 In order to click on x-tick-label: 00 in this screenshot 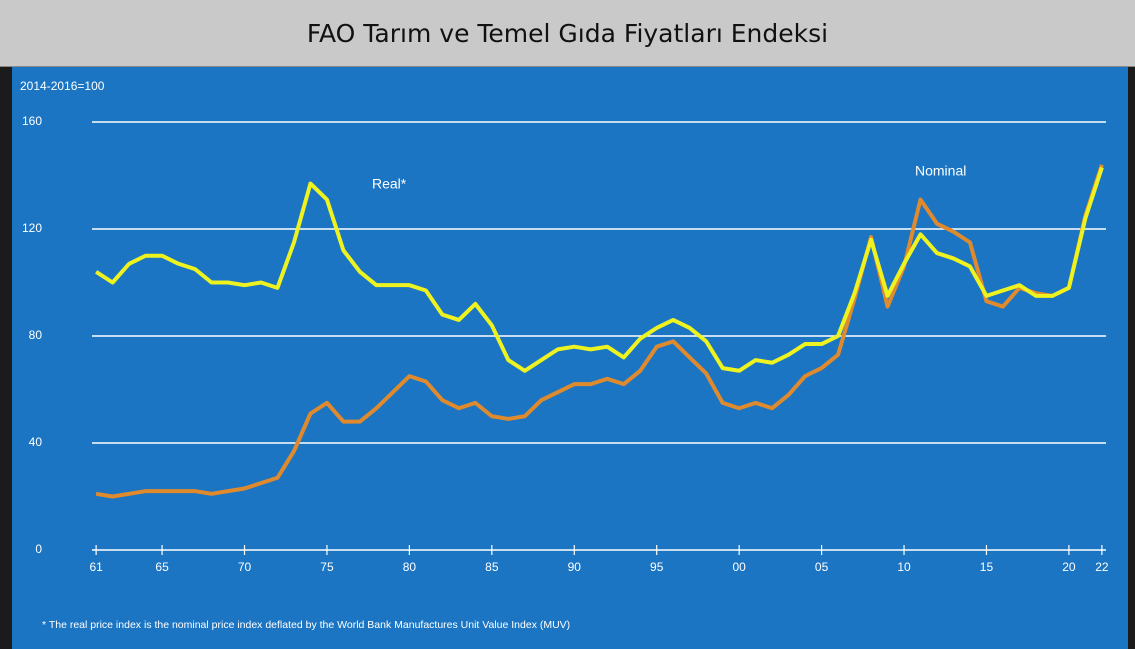, I will do `click(739, 567)`.